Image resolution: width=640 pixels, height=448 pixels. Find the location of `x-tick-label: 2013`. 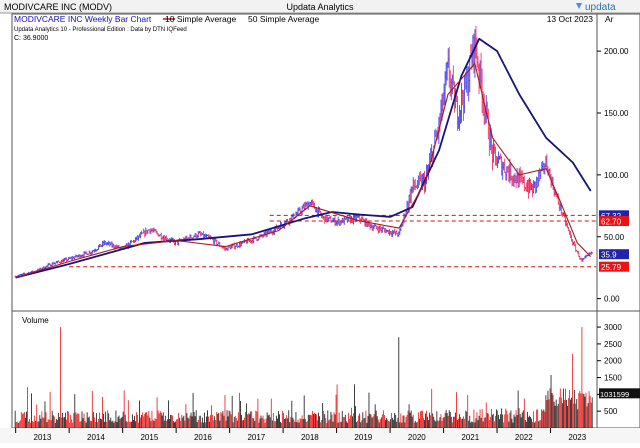

x-tick-label: 2013 is located at coordinates (43, 437).